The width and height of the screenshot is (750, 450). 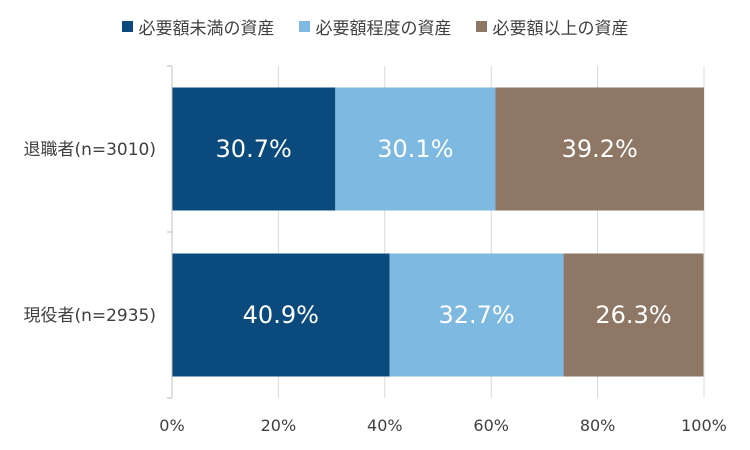 What do you see at coordinates (127, 26) in the screenshot?
I see `legend-swatch-below-required` at bounding box center [127, 26].